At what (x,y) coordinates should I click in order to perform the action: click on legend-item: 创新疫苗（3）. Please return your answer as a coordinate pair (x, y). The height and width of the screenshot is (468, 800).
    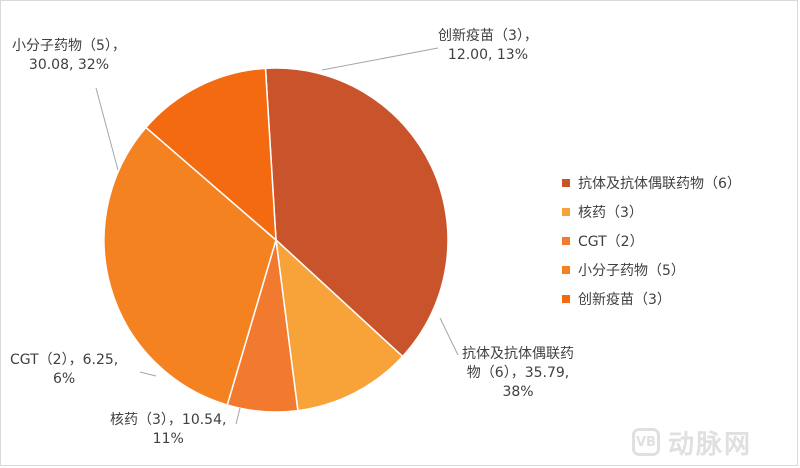
    Looking at the image, I should click on (651, 298).